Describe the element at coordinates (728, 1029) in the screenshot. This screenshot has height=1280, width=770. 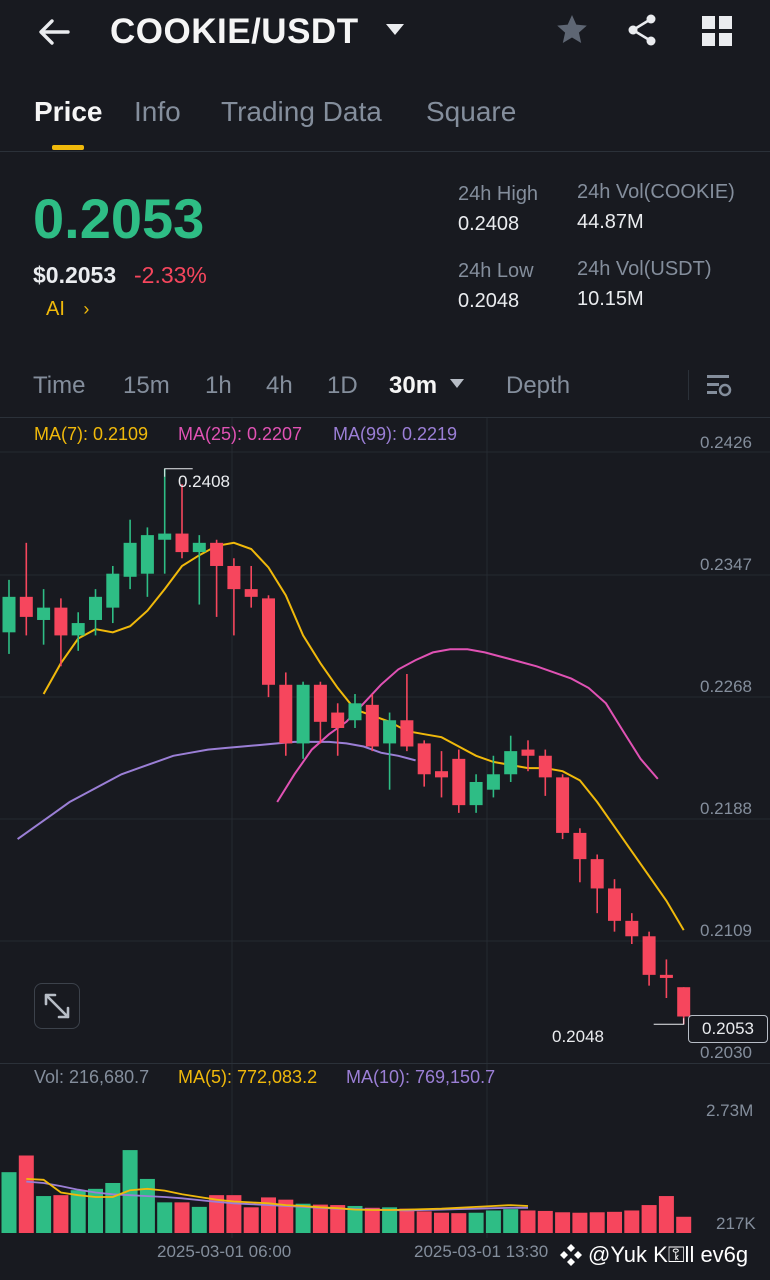
I see `last-price-tag: 0.2053` at that location.